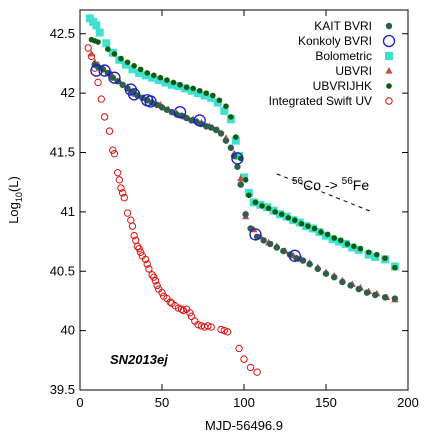 Image resolution: width=436 pixels, height=436 pixels. I want to click on x-tick-labels: 0 50 100 150 200, so click(247, 402).